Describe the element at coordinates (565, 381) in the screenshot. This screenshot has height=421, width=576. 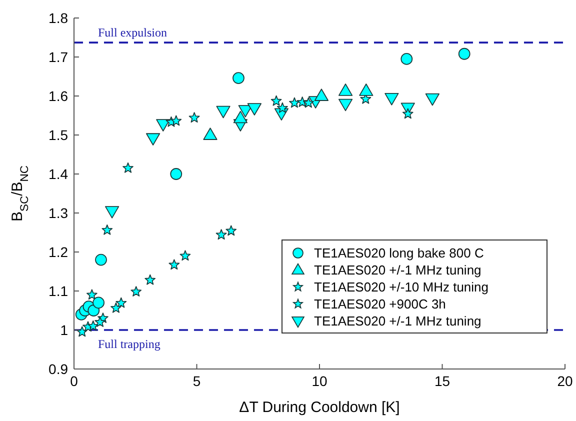
I see `x-tick-label: 20` at that location.